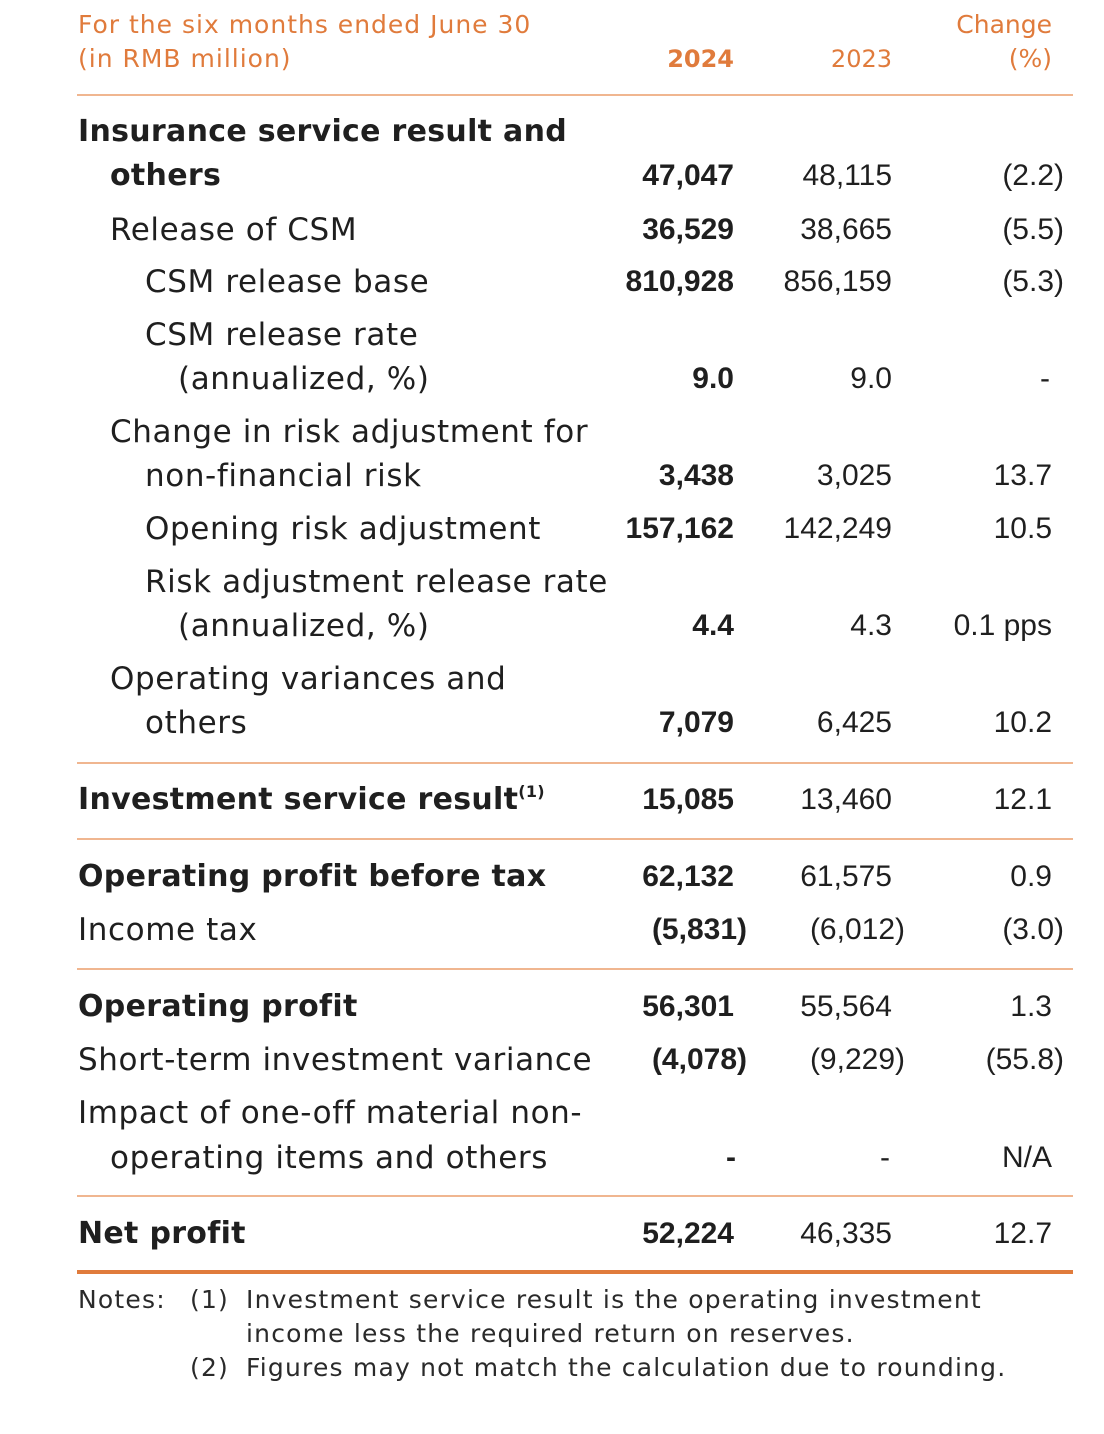 The width and height of the screenshot is (1104, 1434). Describe the element at coordinates (713, 625) in the screenshot. I see `value-2024: 4.4` at that location.